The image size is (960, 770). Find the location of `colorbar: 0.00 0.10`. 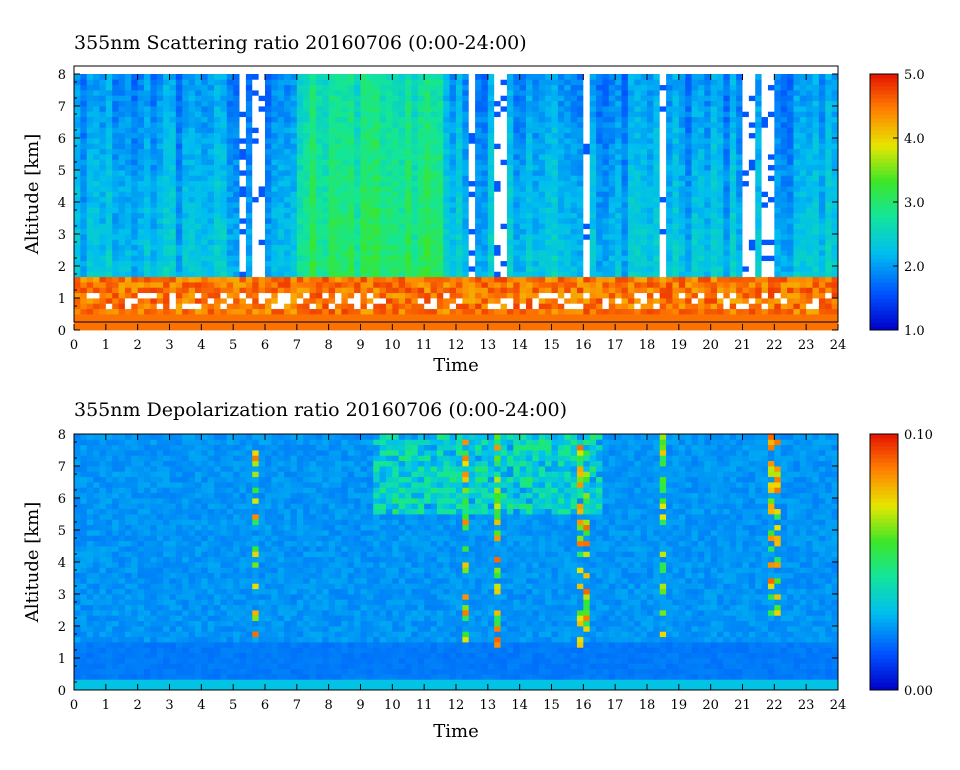

colorbar: 0.00 0.10 is located at coordinates (901, 563).